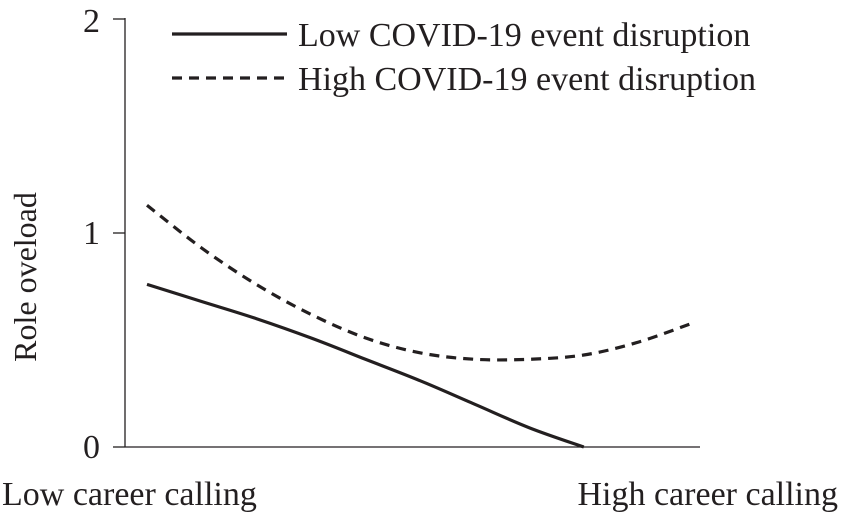 The width and height of the screenshot is (850, 517). What do you see at coordinates (524, 35) in the screenshot?
I see `legend-label-low-disruption: Low COVID-19 event disruption` at bounding box center [524, 35].